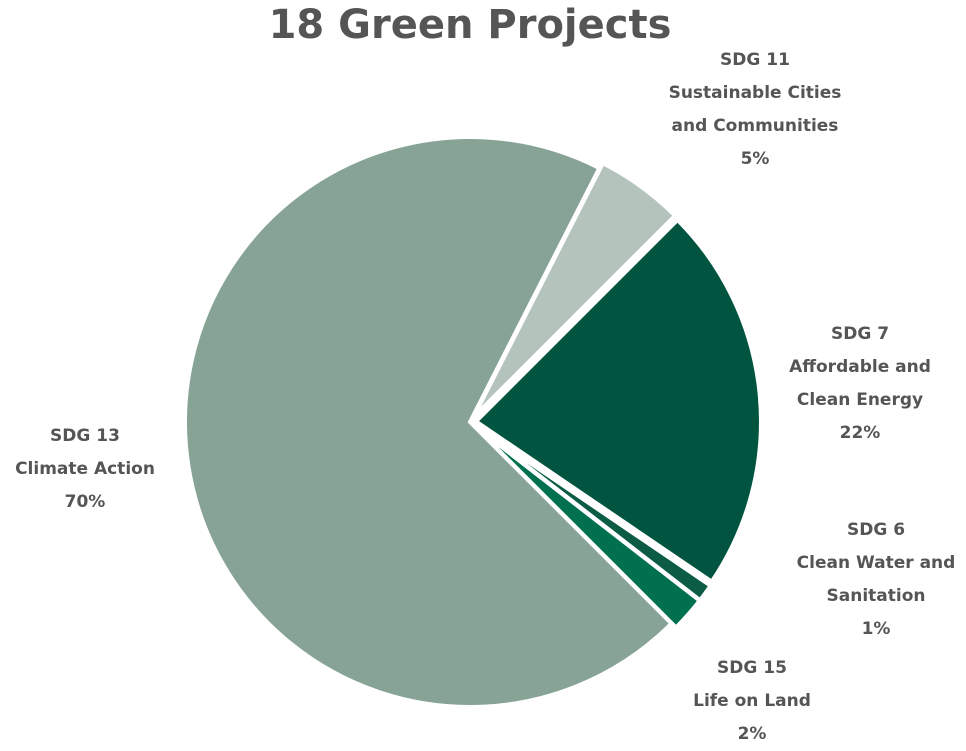  I want to click on slice-label: SDG 15 Life on Land 2%, so click(752, 701).